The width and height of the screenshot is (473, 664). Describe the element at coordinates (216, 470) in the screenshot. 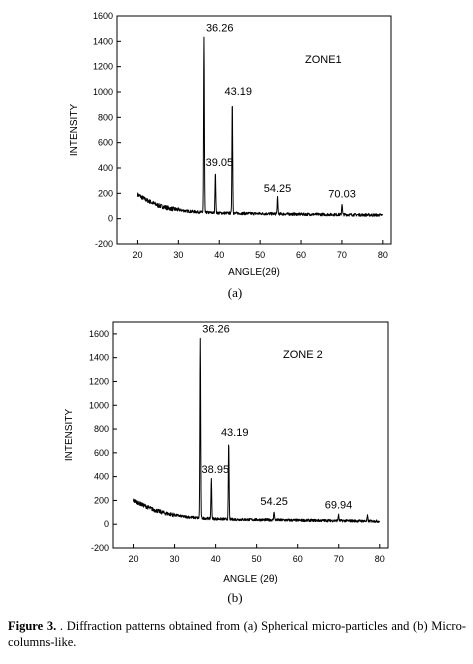

I see `peak-label: 38.95` at that location.